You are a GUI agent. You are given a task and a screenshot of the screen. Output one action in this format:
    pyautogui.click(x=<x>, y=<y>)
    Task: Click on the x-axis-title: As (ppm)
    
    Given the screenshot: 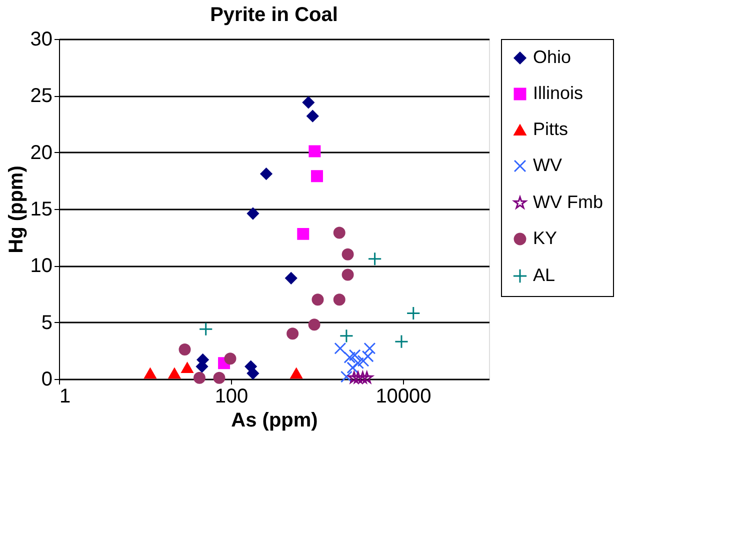 What is the action you would take?
    pyautogui.click(x=274, y=421)
    